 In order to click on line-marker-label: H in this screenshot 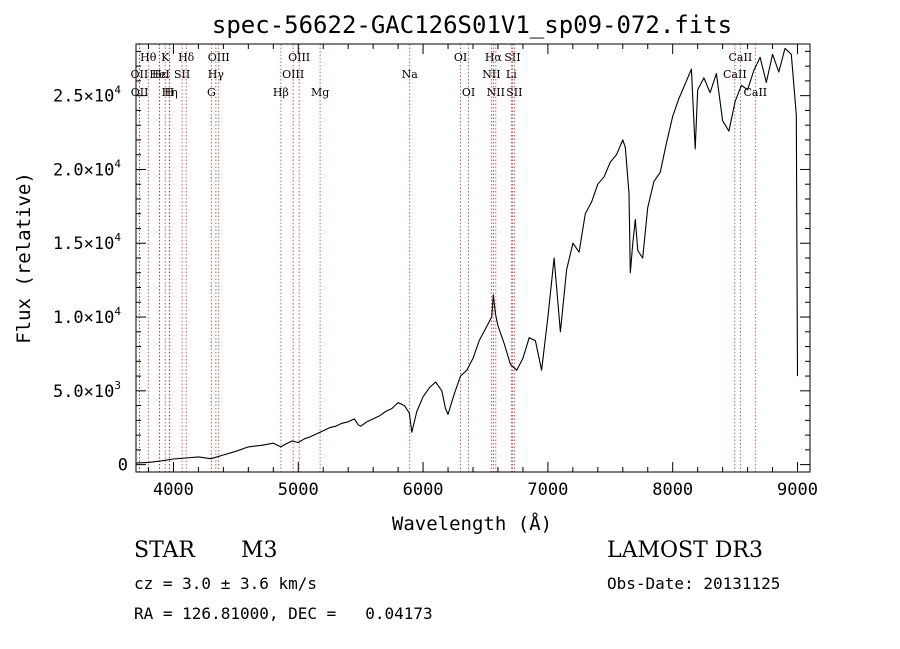, I will do `click(170, 92)`.